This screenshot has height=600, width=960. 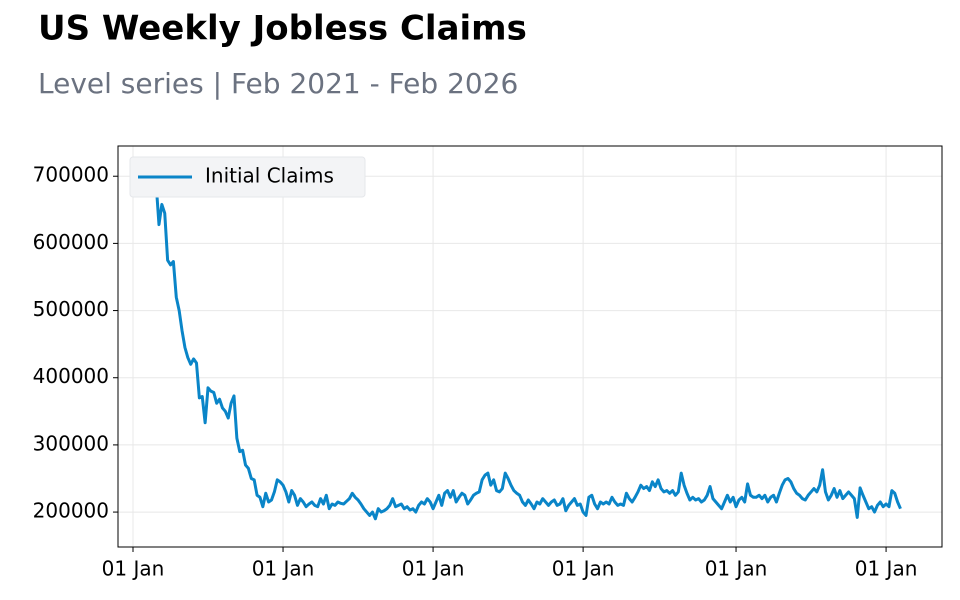 I want to click on y-tick-label: 500000, so click(x=71, y=309).